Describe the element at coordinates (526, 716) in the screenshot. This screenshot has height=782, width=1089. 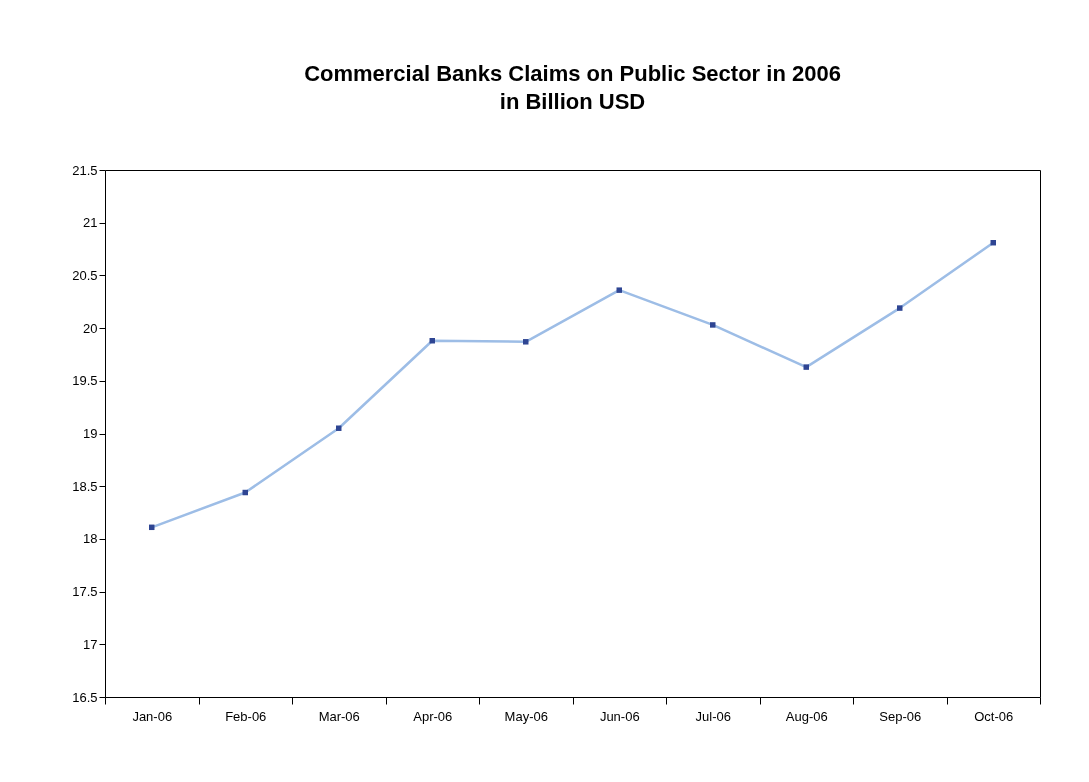
I see `x-tick-label: May-06` at that location.